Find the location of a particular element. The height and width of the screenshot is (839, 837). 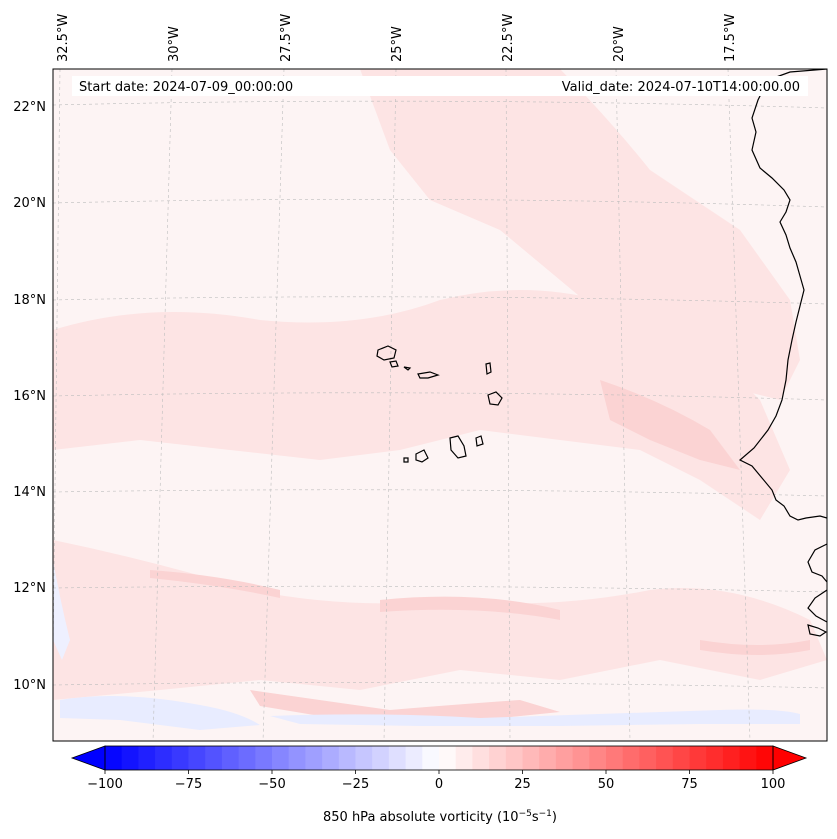

island-brava is located at coordinates (406, 460).